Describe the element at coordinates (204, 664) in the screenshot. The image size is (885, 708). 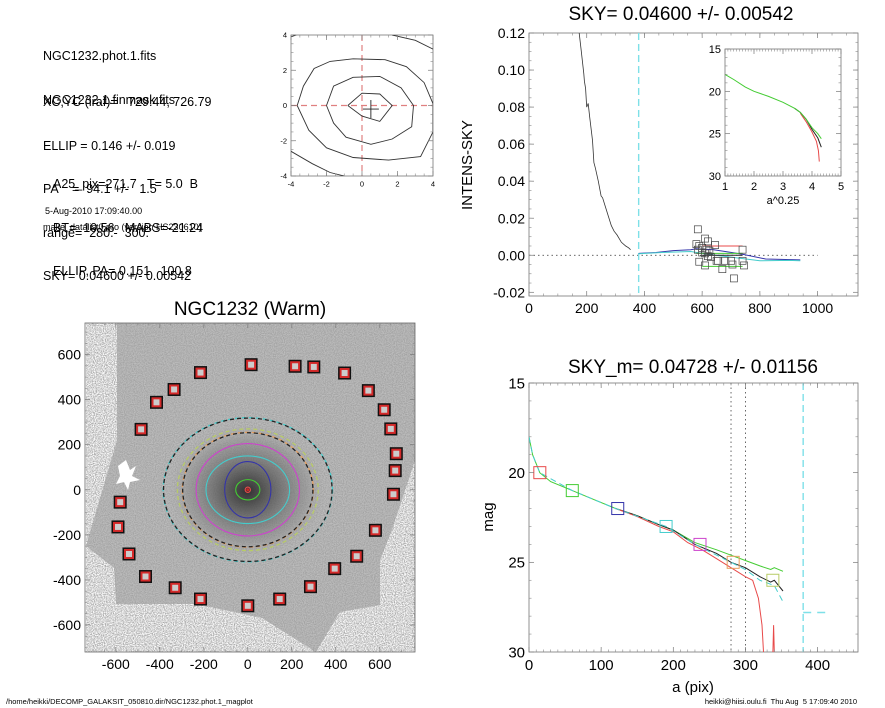
I see `x-tick-label: -200` at that location.